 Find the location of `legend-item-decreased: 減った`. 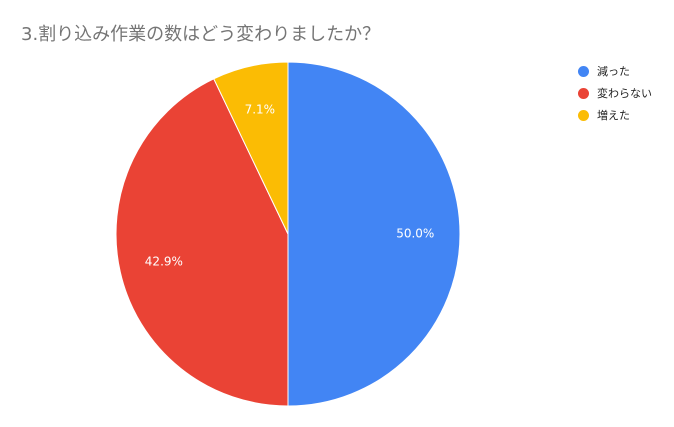

legend-item-decreased: 減った is located at coordinates (615, 71).